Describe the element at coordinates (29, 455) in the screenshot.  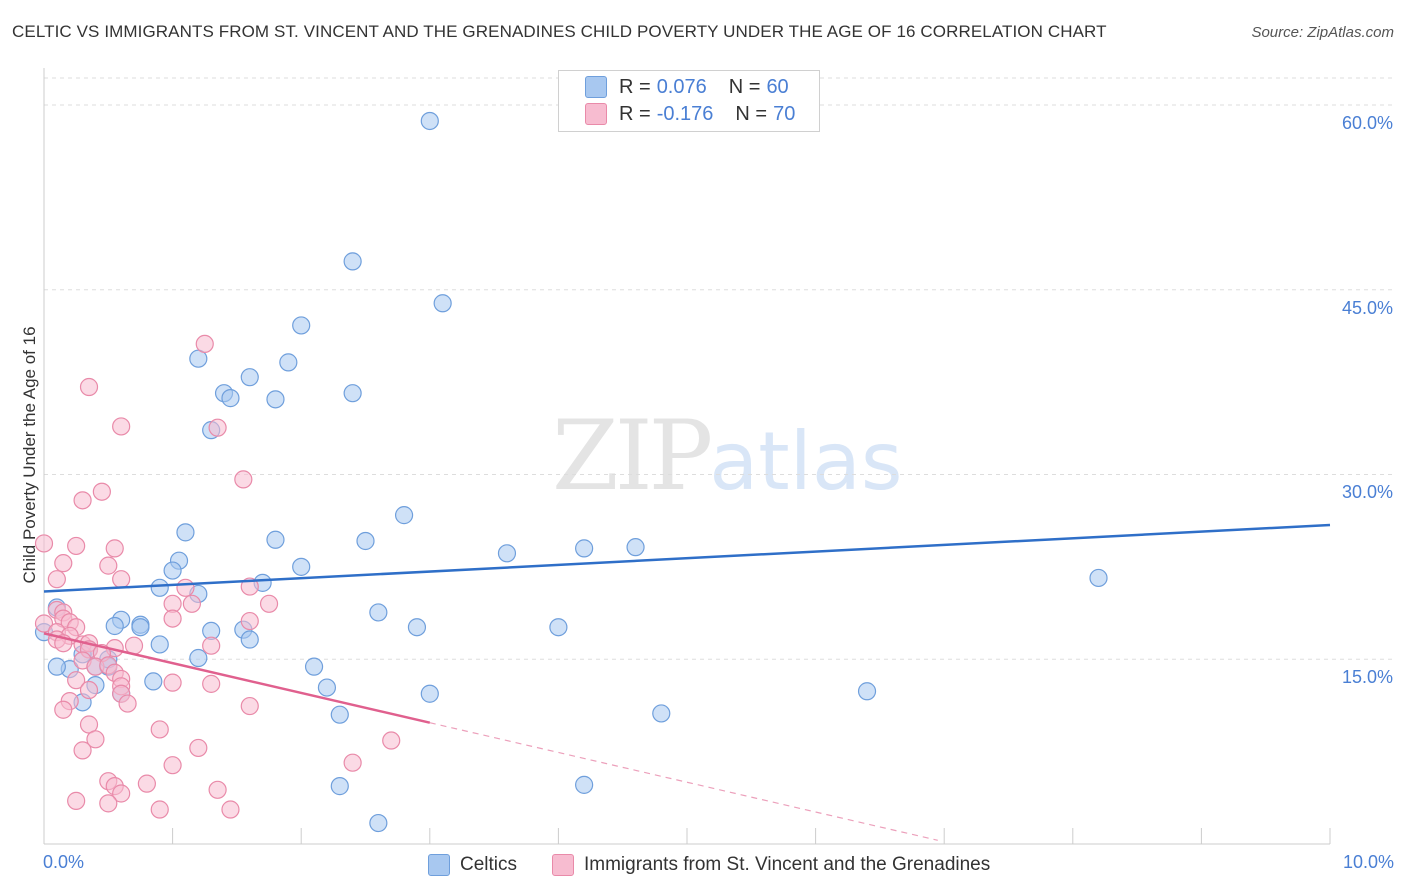
I see `y-axis-title: Child Poverty Under the Age of 16` at that location.